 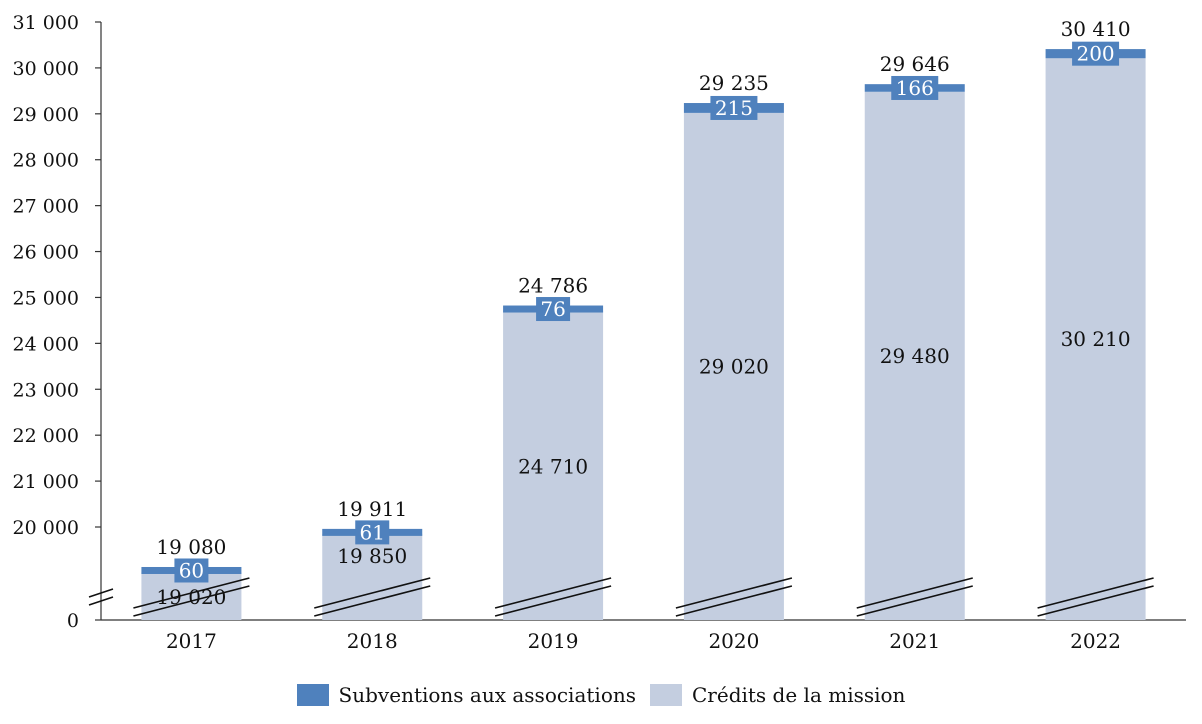 I want to click on x-tick-label: 2018, so click(x=372, y=641).